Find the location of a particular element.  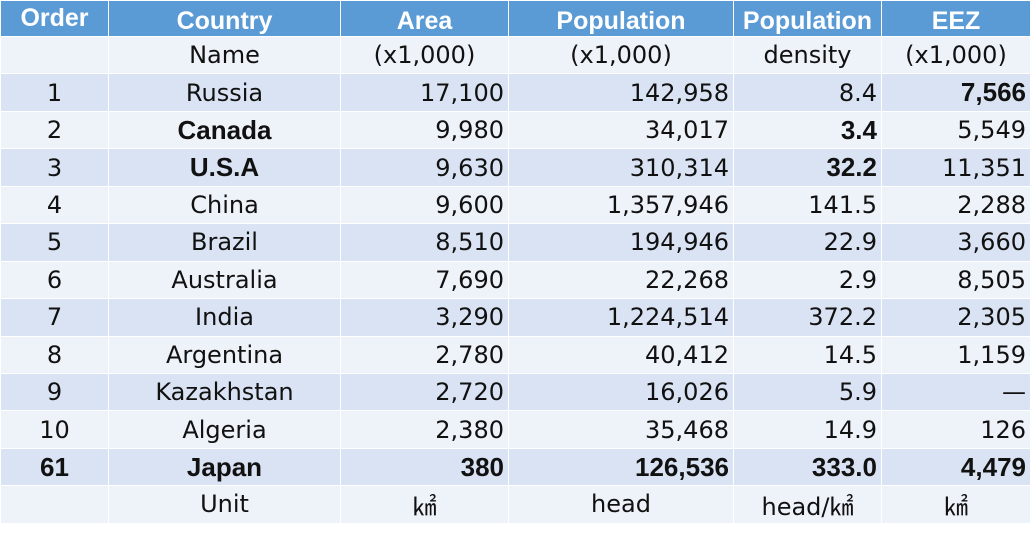

table-row: 6 Australia 7,690 22,268 2.9 8,505 is located at coordinates (515, 280).